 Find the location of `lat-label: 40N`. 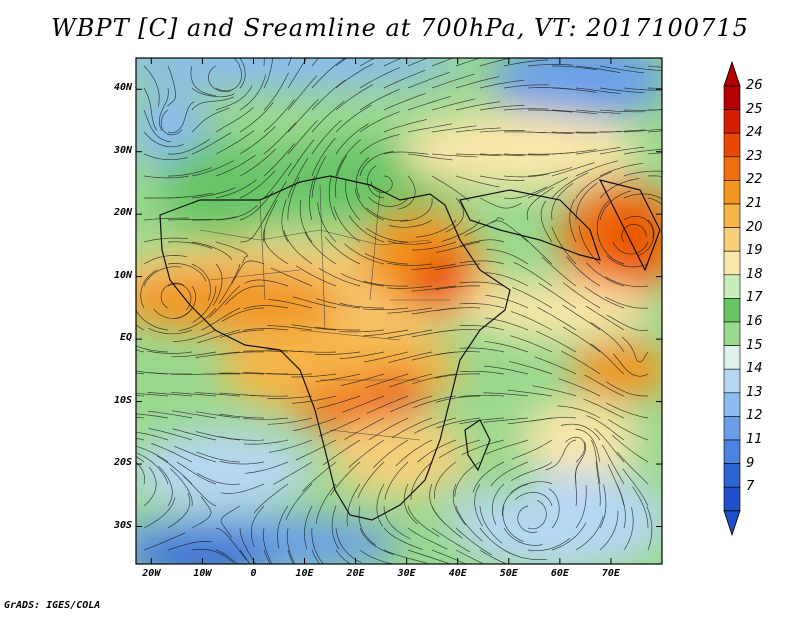

lat-label: 40N is located at coordinates (122, 88).